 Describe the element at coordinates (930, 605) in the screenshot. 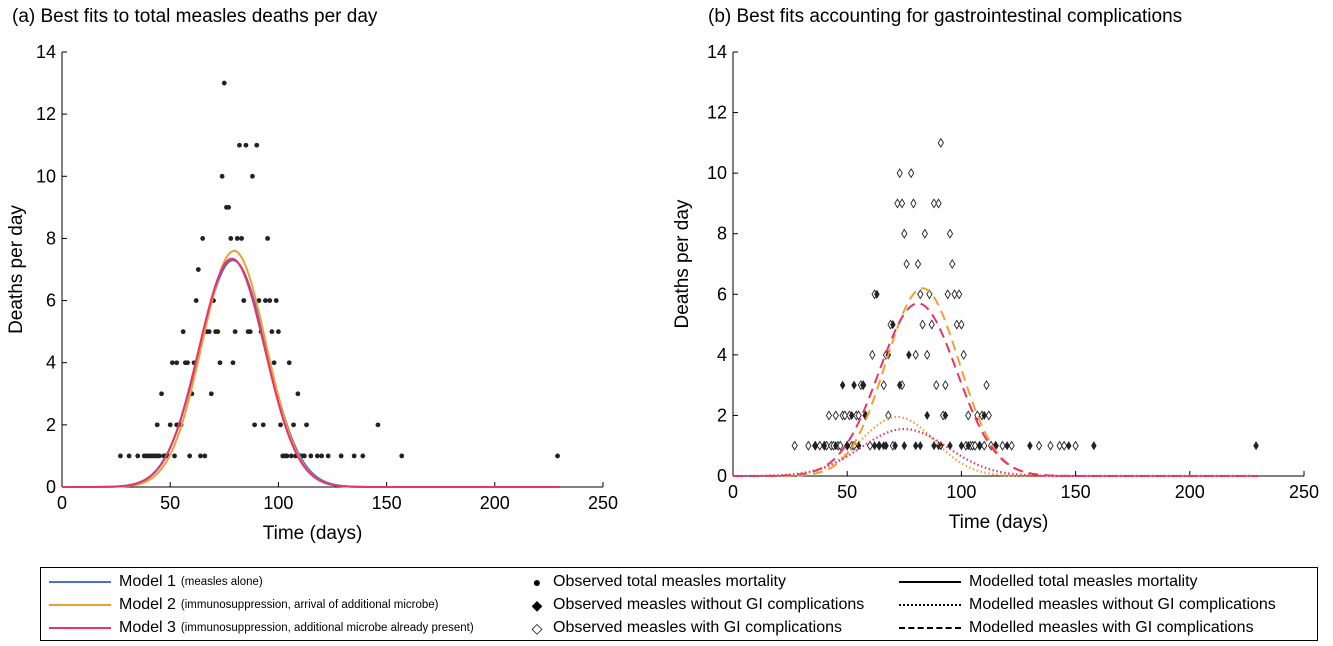

I see `dotted-line-swatch` at that location.